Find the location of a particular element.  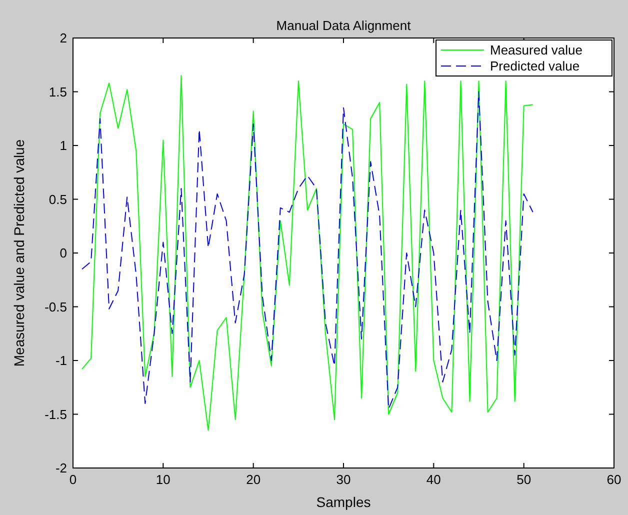

y-tick-label: 0 is located at coordinates (63, 253).